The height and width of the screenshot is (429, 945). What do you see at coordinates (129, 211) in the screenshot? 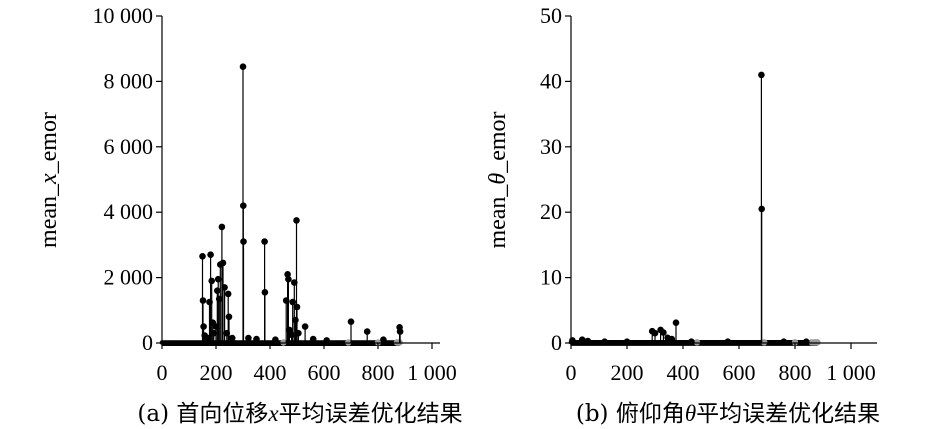
I see `panel-a-y-tick-label: 4 000` at bounding box center [129, 211].